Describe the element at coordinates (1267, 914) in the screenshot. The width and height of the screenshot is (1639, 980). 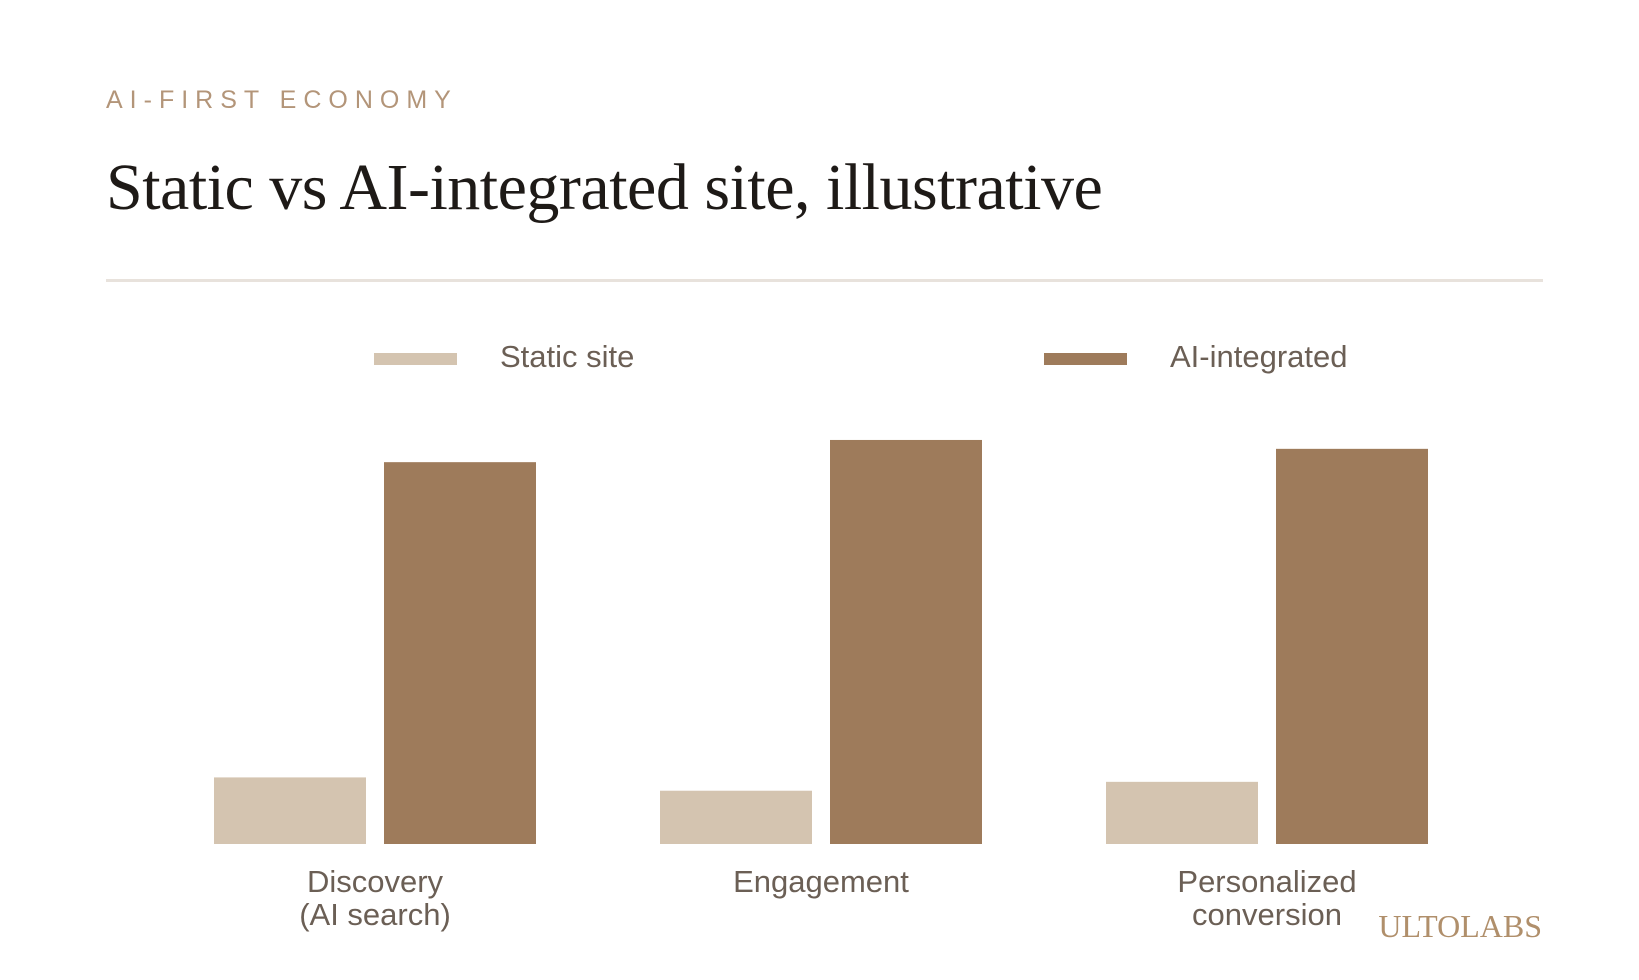
I see `category-label-2-line-1: conversion` at that location.